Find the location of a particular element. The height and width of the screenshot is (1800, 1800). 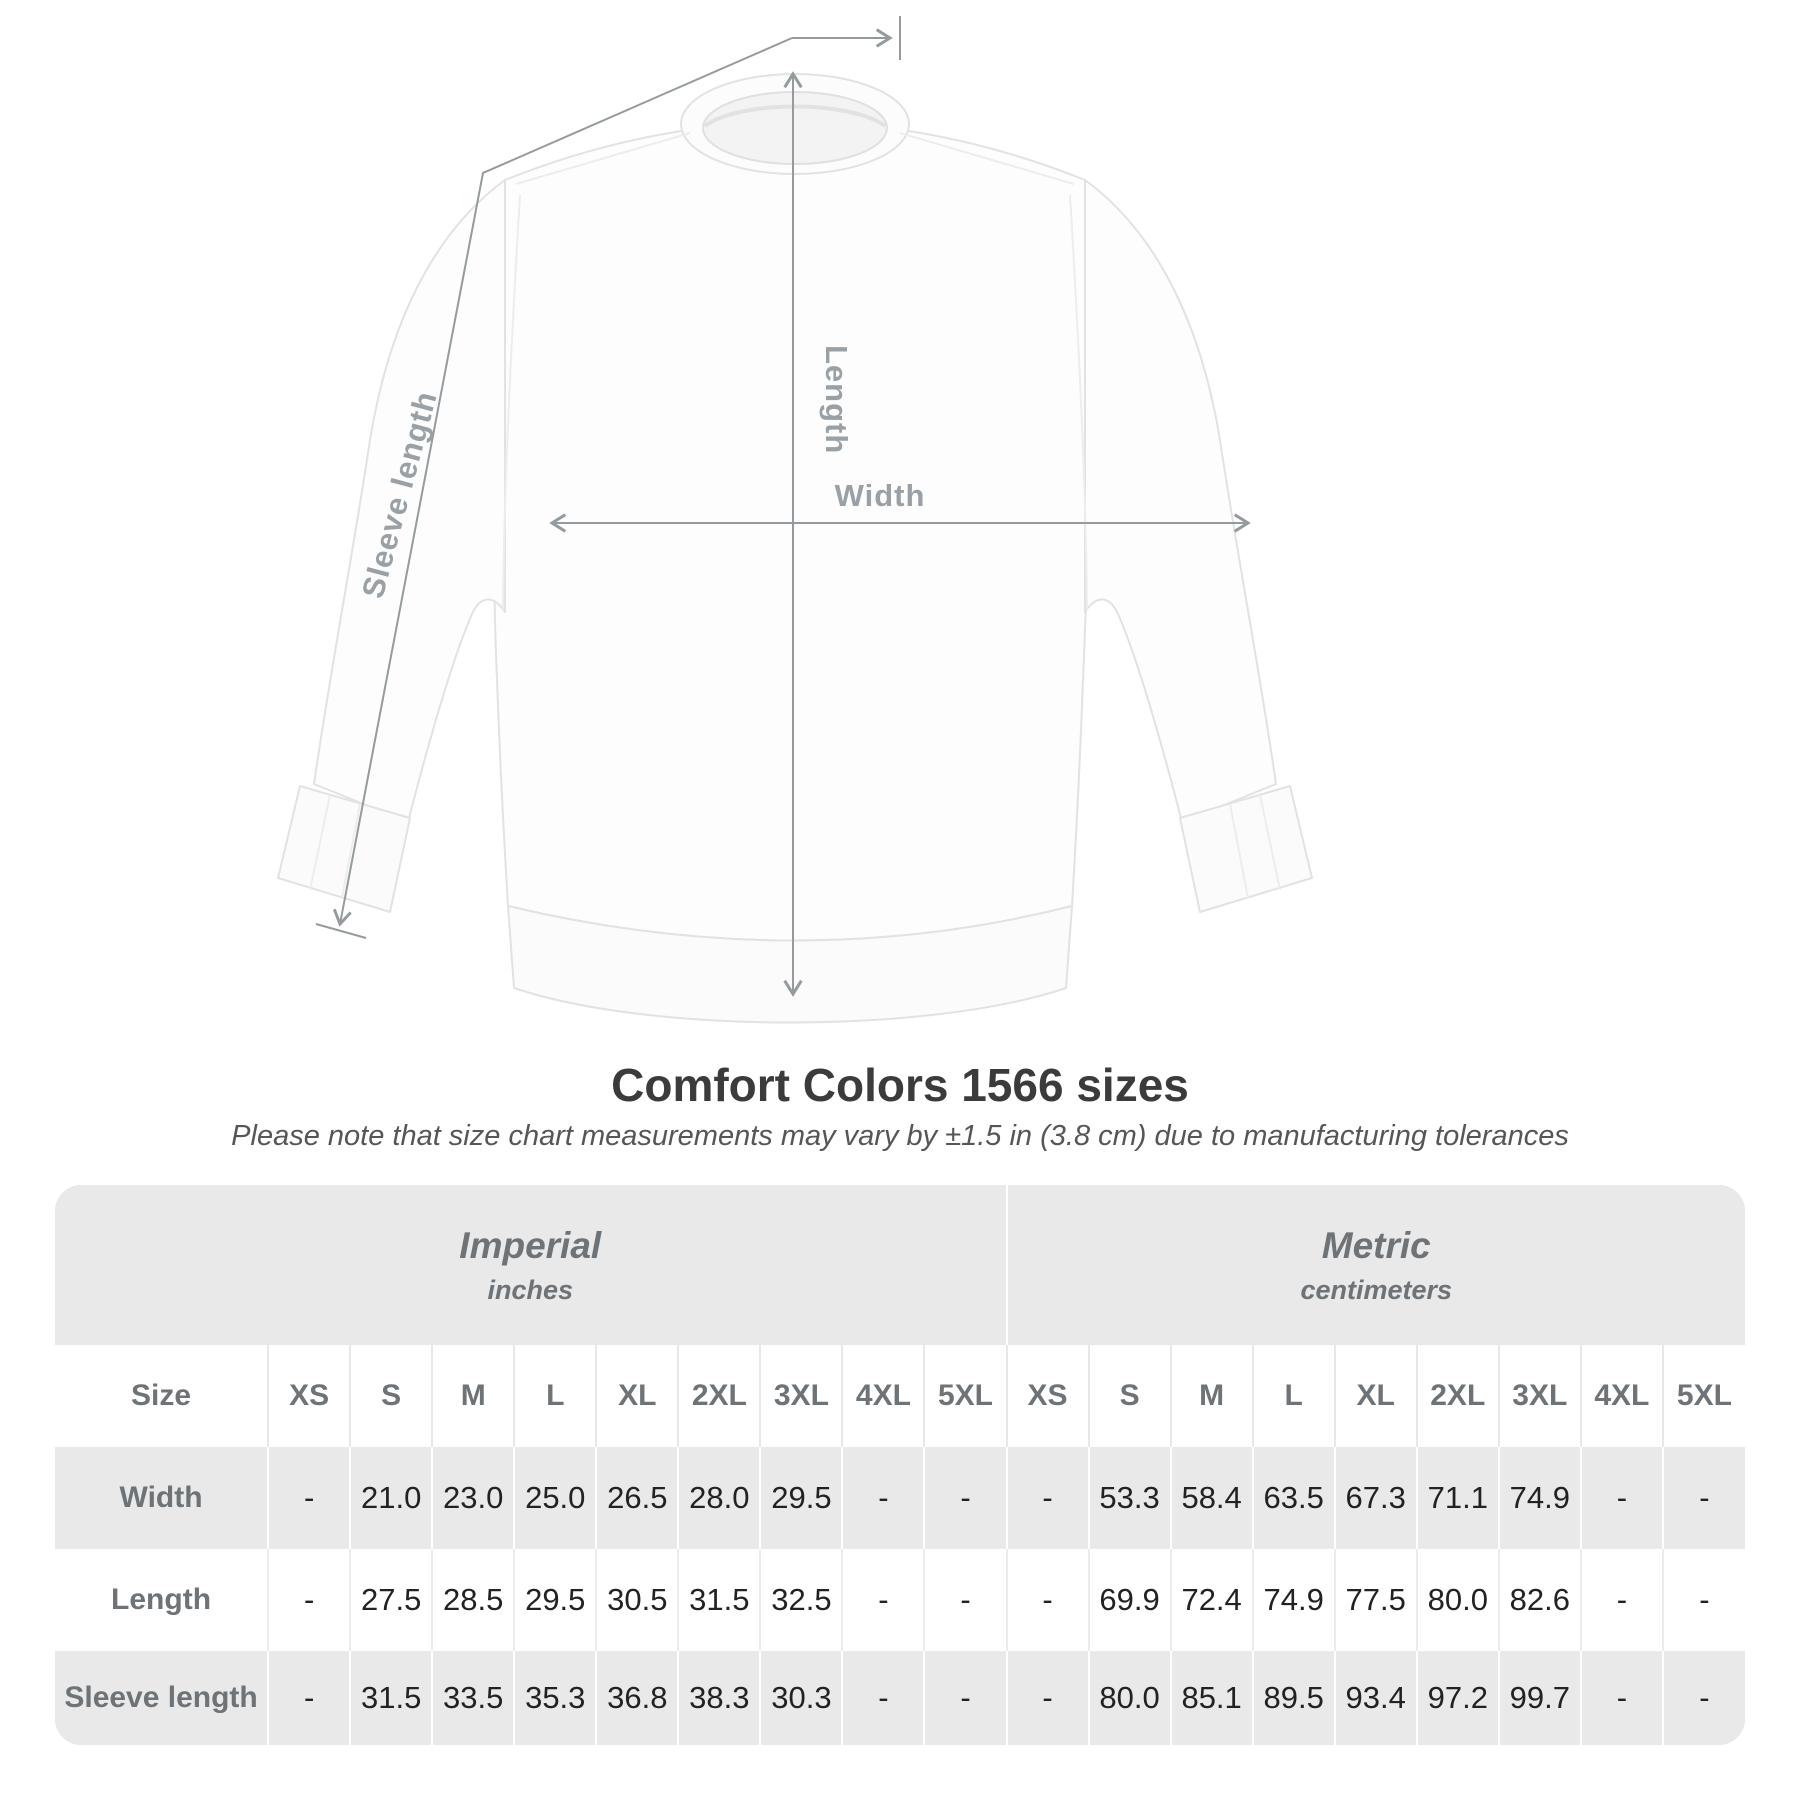

value-cell: 27.5 is located at coordinates (391, 1600).